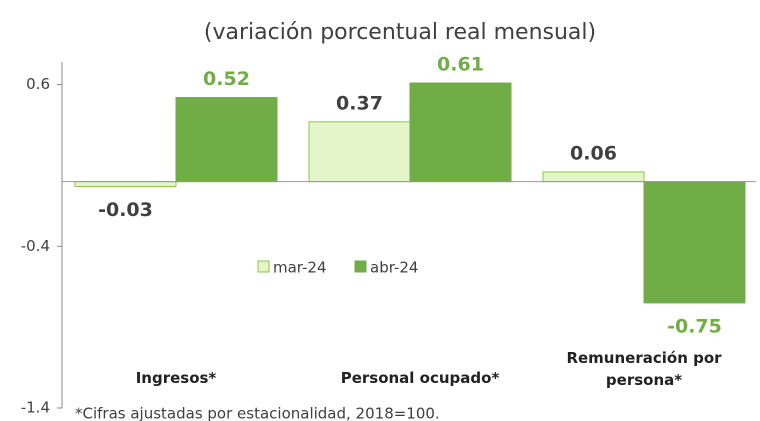  I want to click on y-tick-label: -1.4, so click(35, 408).